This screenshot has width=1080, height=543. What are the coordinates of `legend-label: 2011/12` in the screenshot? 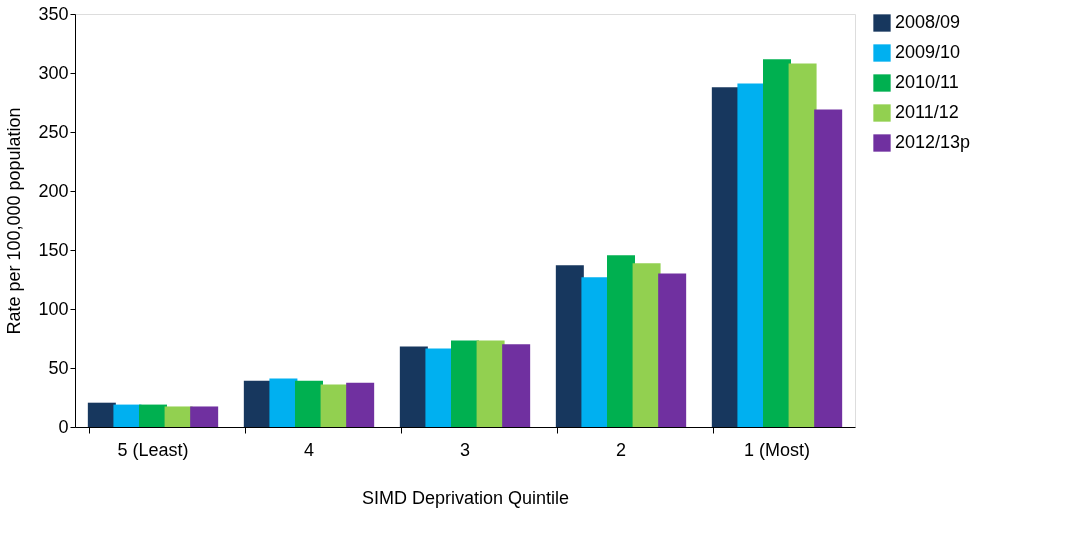 It's located at (927, 112).